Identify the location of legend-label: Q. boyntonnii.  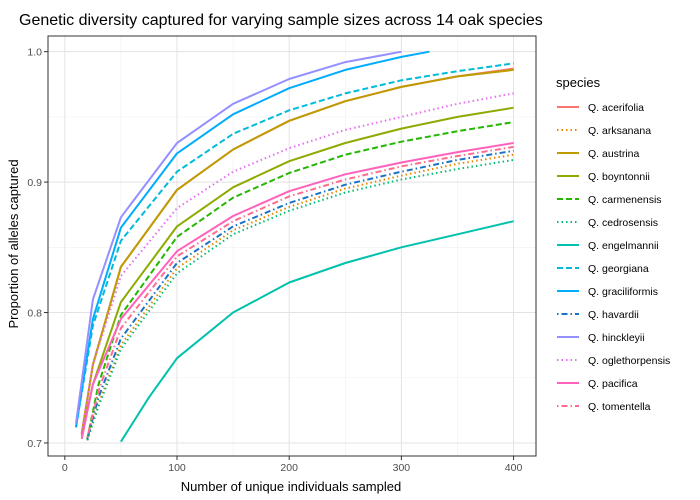
(619, 177).